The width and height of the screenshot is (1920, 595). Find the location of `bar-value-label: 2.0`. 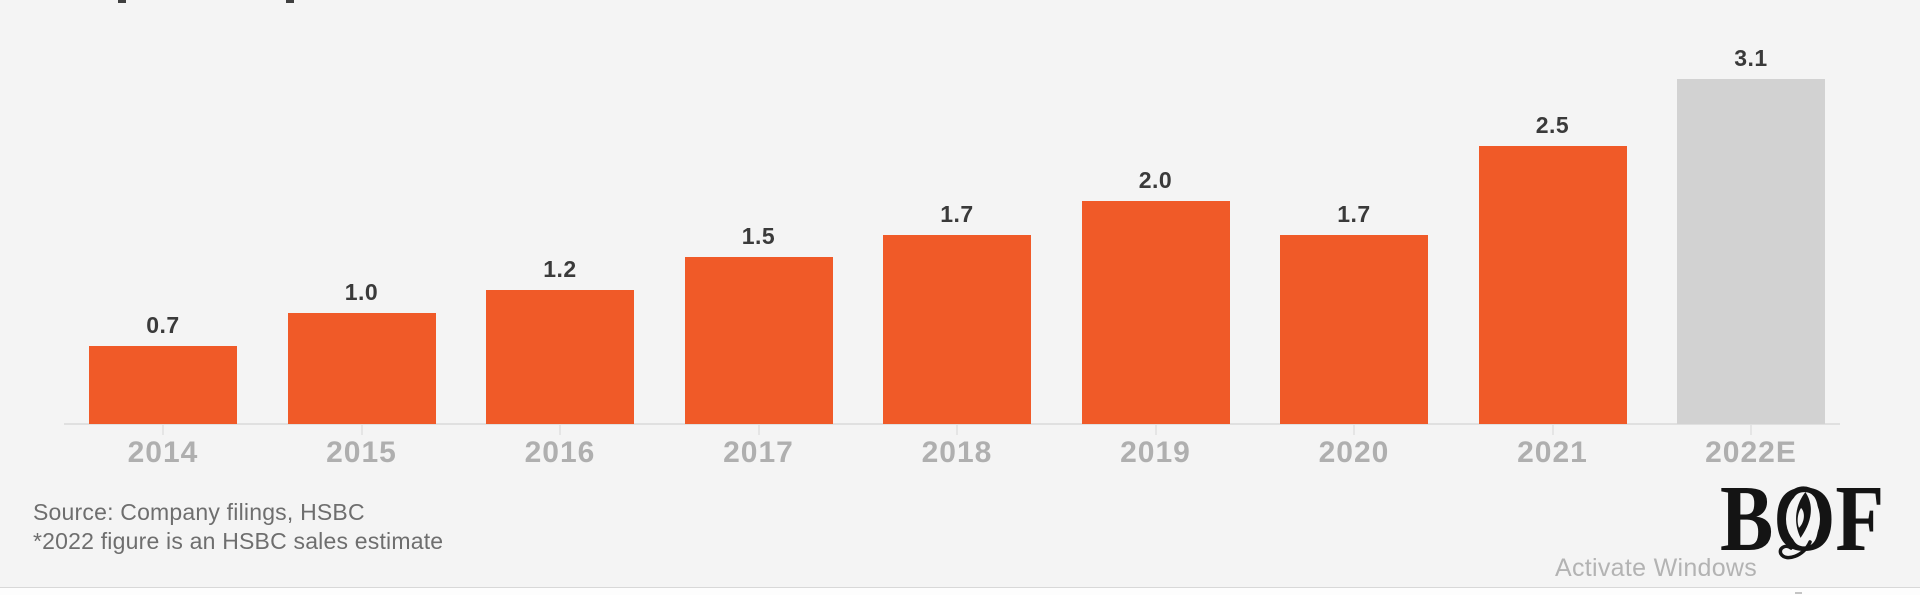

bar-value-label: 2.0 is located at coordinates (1155, 180).